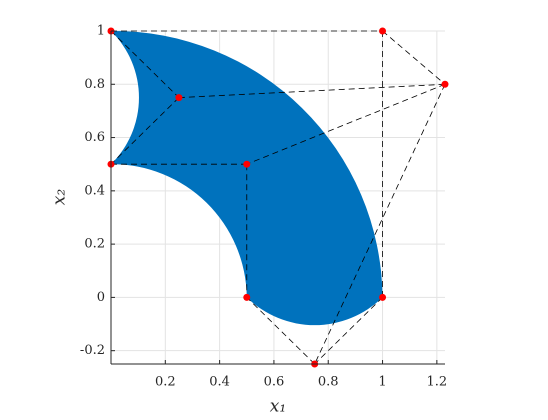 Image resolution: width=548 pixels, height=420 pixels. Describe the element at coordinates (165, 382) in the screenshot. I see `x-tick-label: 0.2` at that location.